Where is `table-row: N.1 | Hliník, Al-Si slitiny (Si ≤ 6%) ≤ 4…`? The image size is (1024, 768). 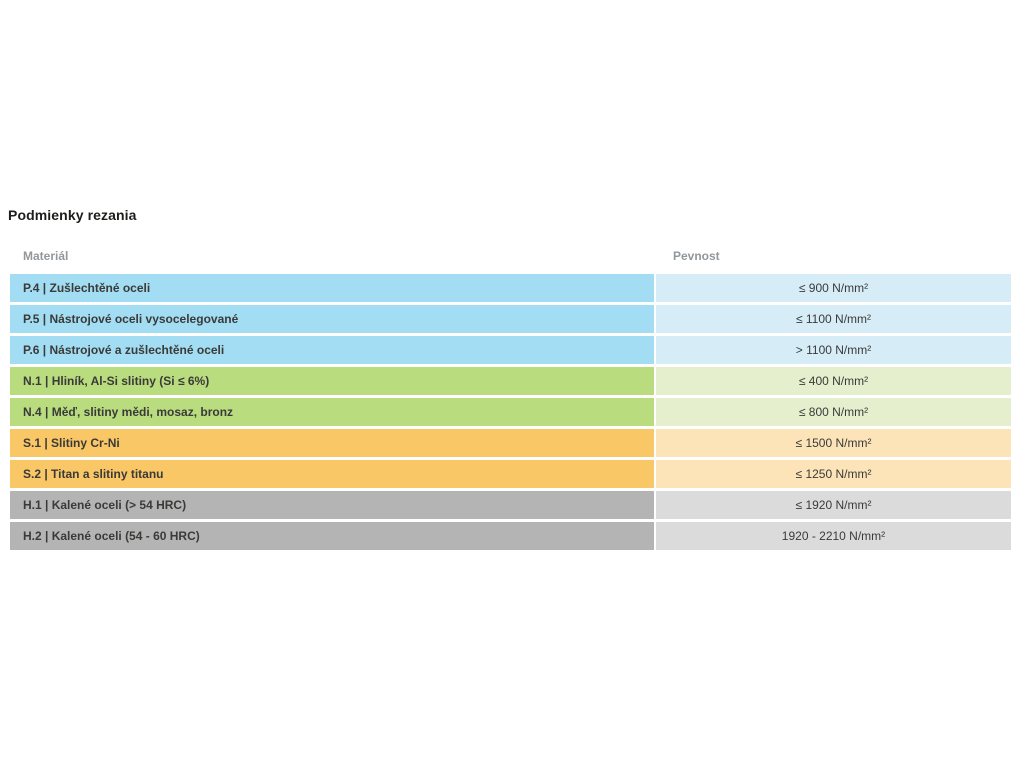 table-row: N.1 | Hliník, Al-Si slitiny (Si ≤ 6%) ≤ 4… is located at coordinates (510, 381).